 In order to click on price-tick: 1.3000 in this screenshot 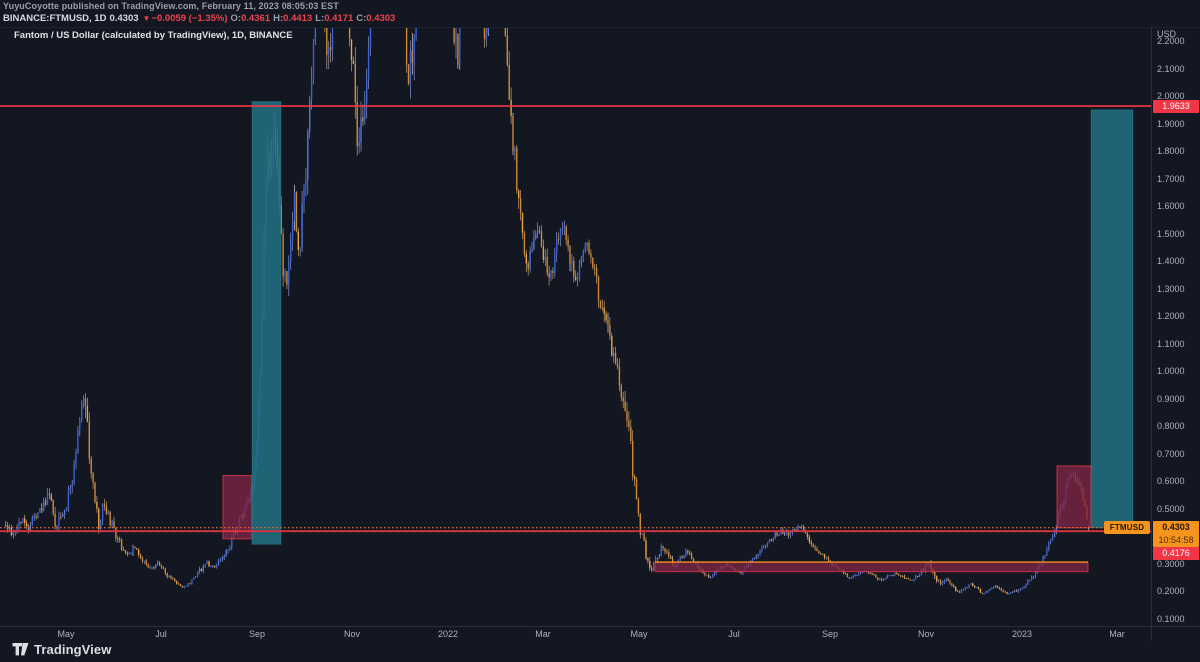, I will do `click(1171, 288)`.